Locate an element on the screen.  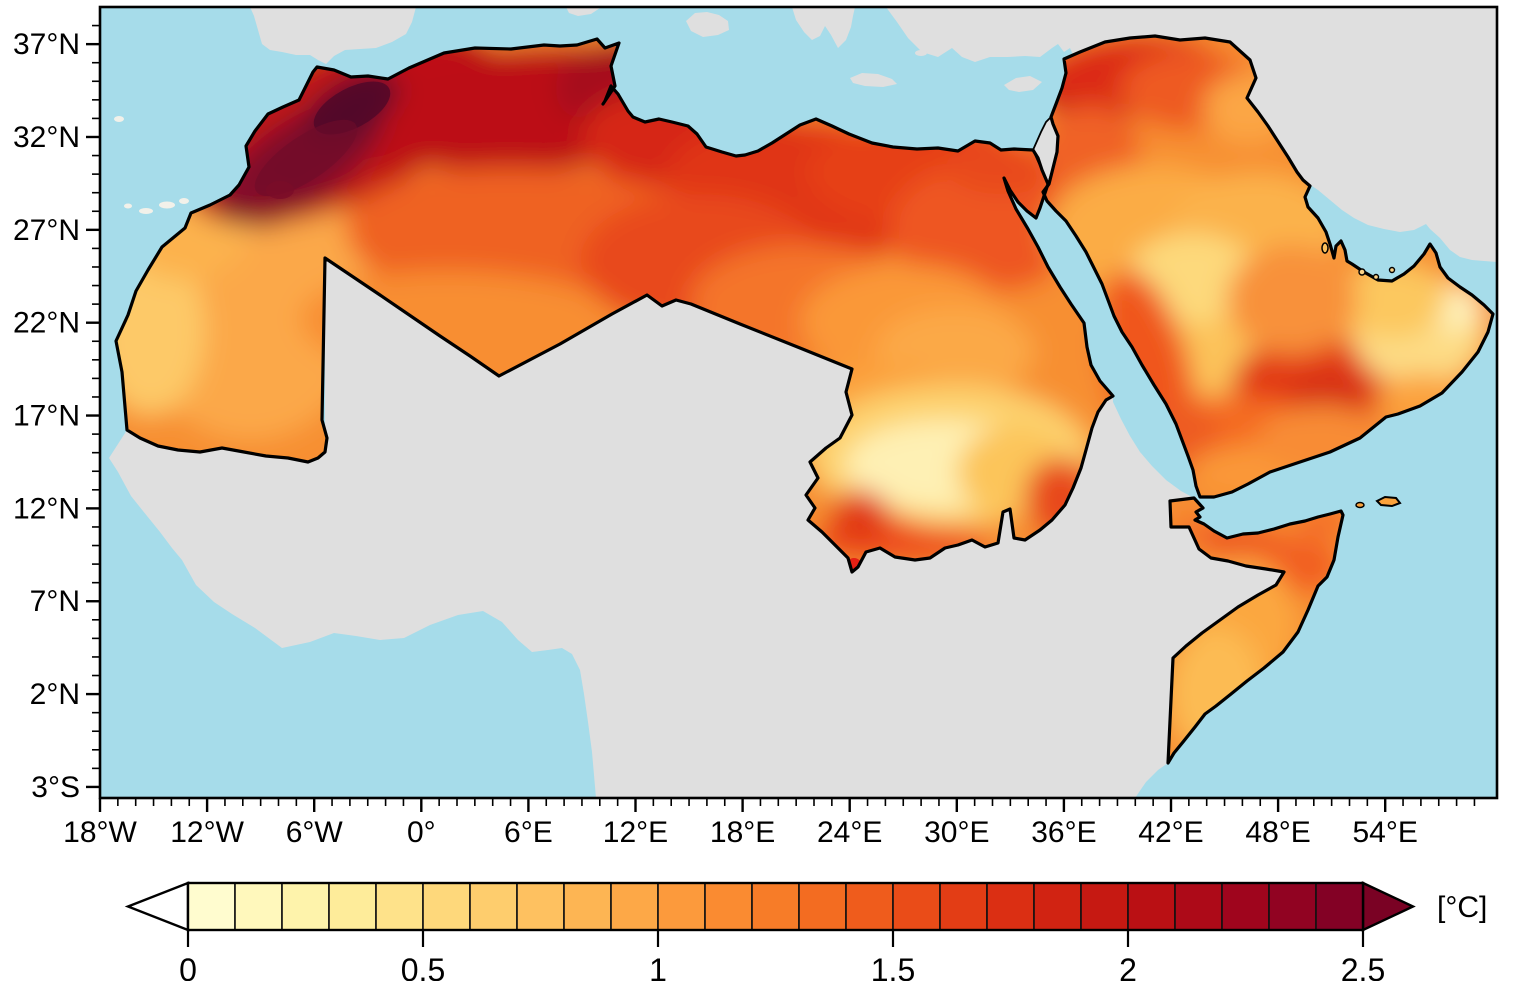
lon-tick-label: 30°E is located at coordinates (956, 832).